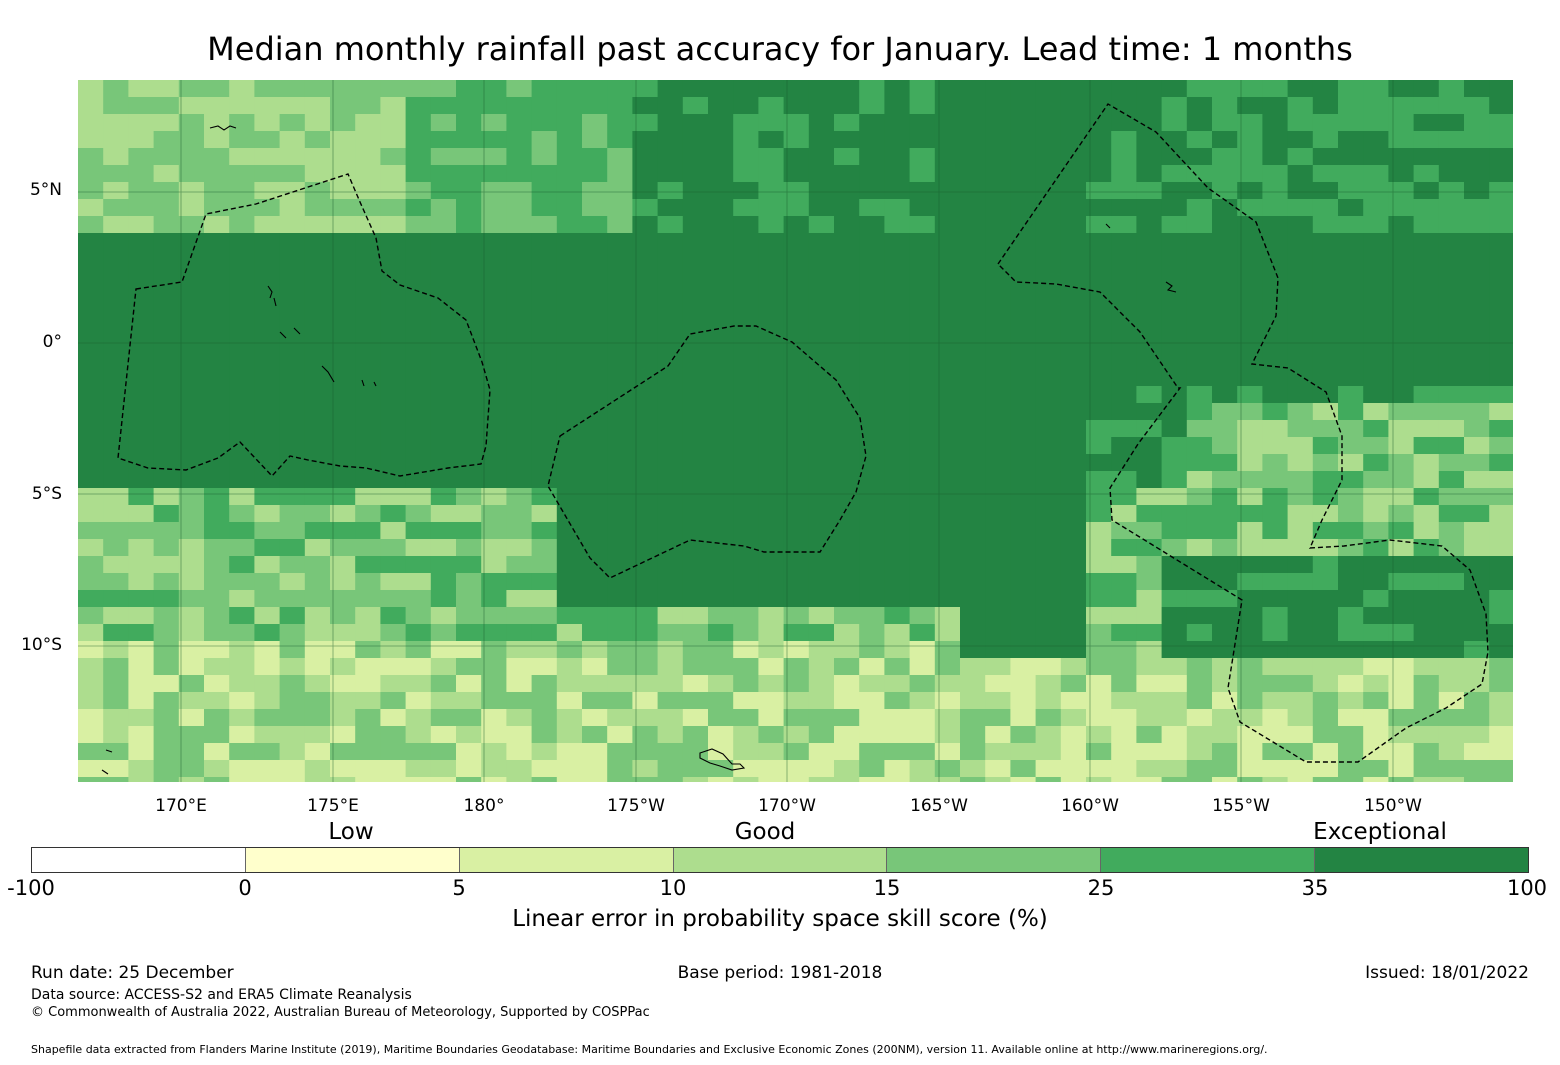  What do you see at coordinates (722, 759) in the screenshot?
I see `samoa-islands` at bounding box center [722, 759].